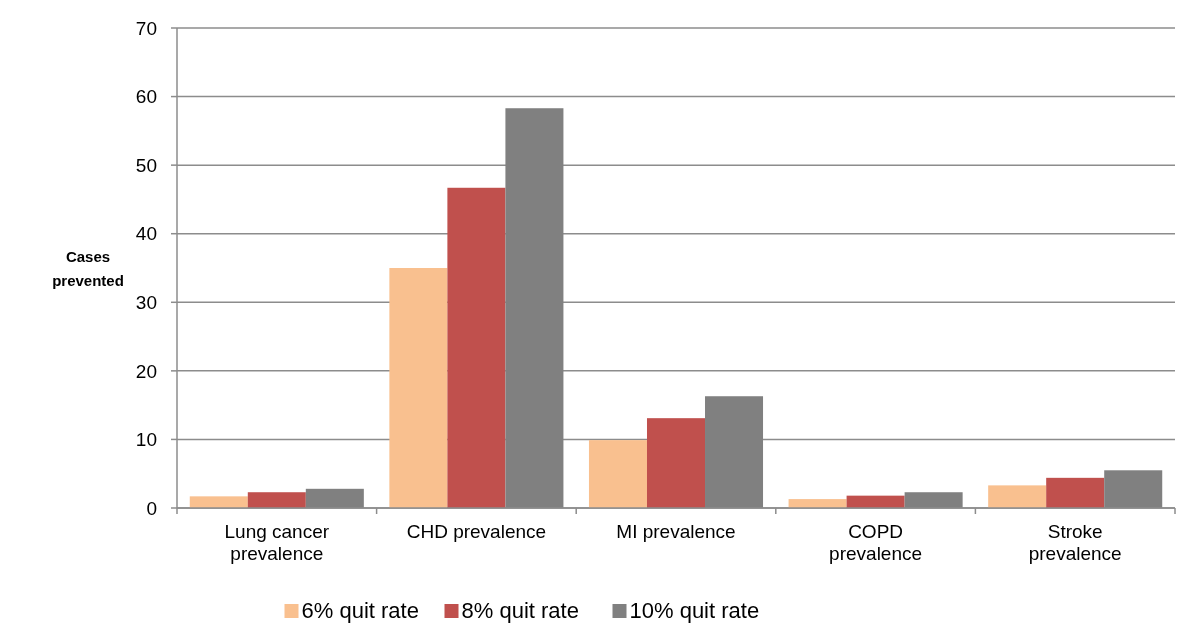 This screenshot has width=1189, height=630. I want to click on x-tick-label: CHD prevalence, so click(476, 531).